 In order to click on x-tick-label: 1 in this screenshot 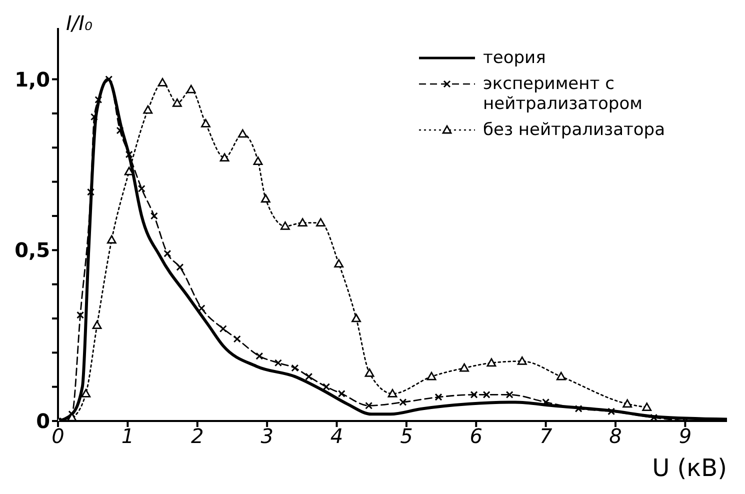, I will do `click(127, 436)`.